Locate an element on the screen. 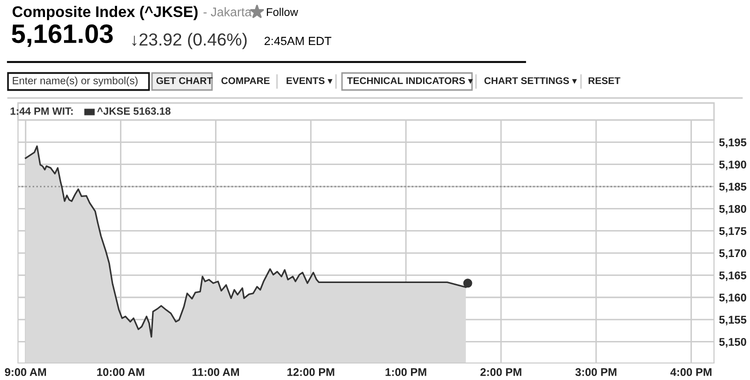 This screenshot has width=750, height=380. x-tick-label: 11:00 AM is located at coordinates (215, 372).